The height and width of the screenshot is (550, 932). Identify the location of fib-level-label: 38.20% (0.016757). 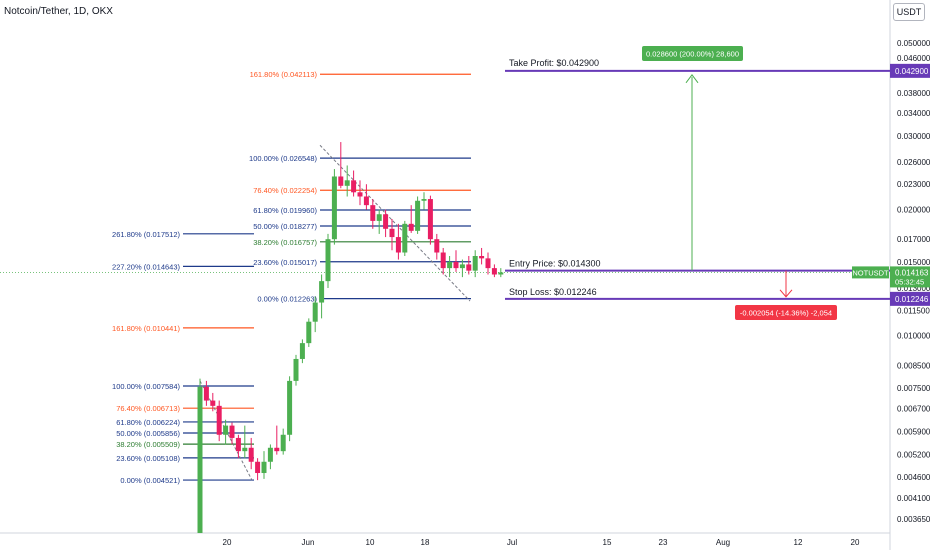
(285, 242).